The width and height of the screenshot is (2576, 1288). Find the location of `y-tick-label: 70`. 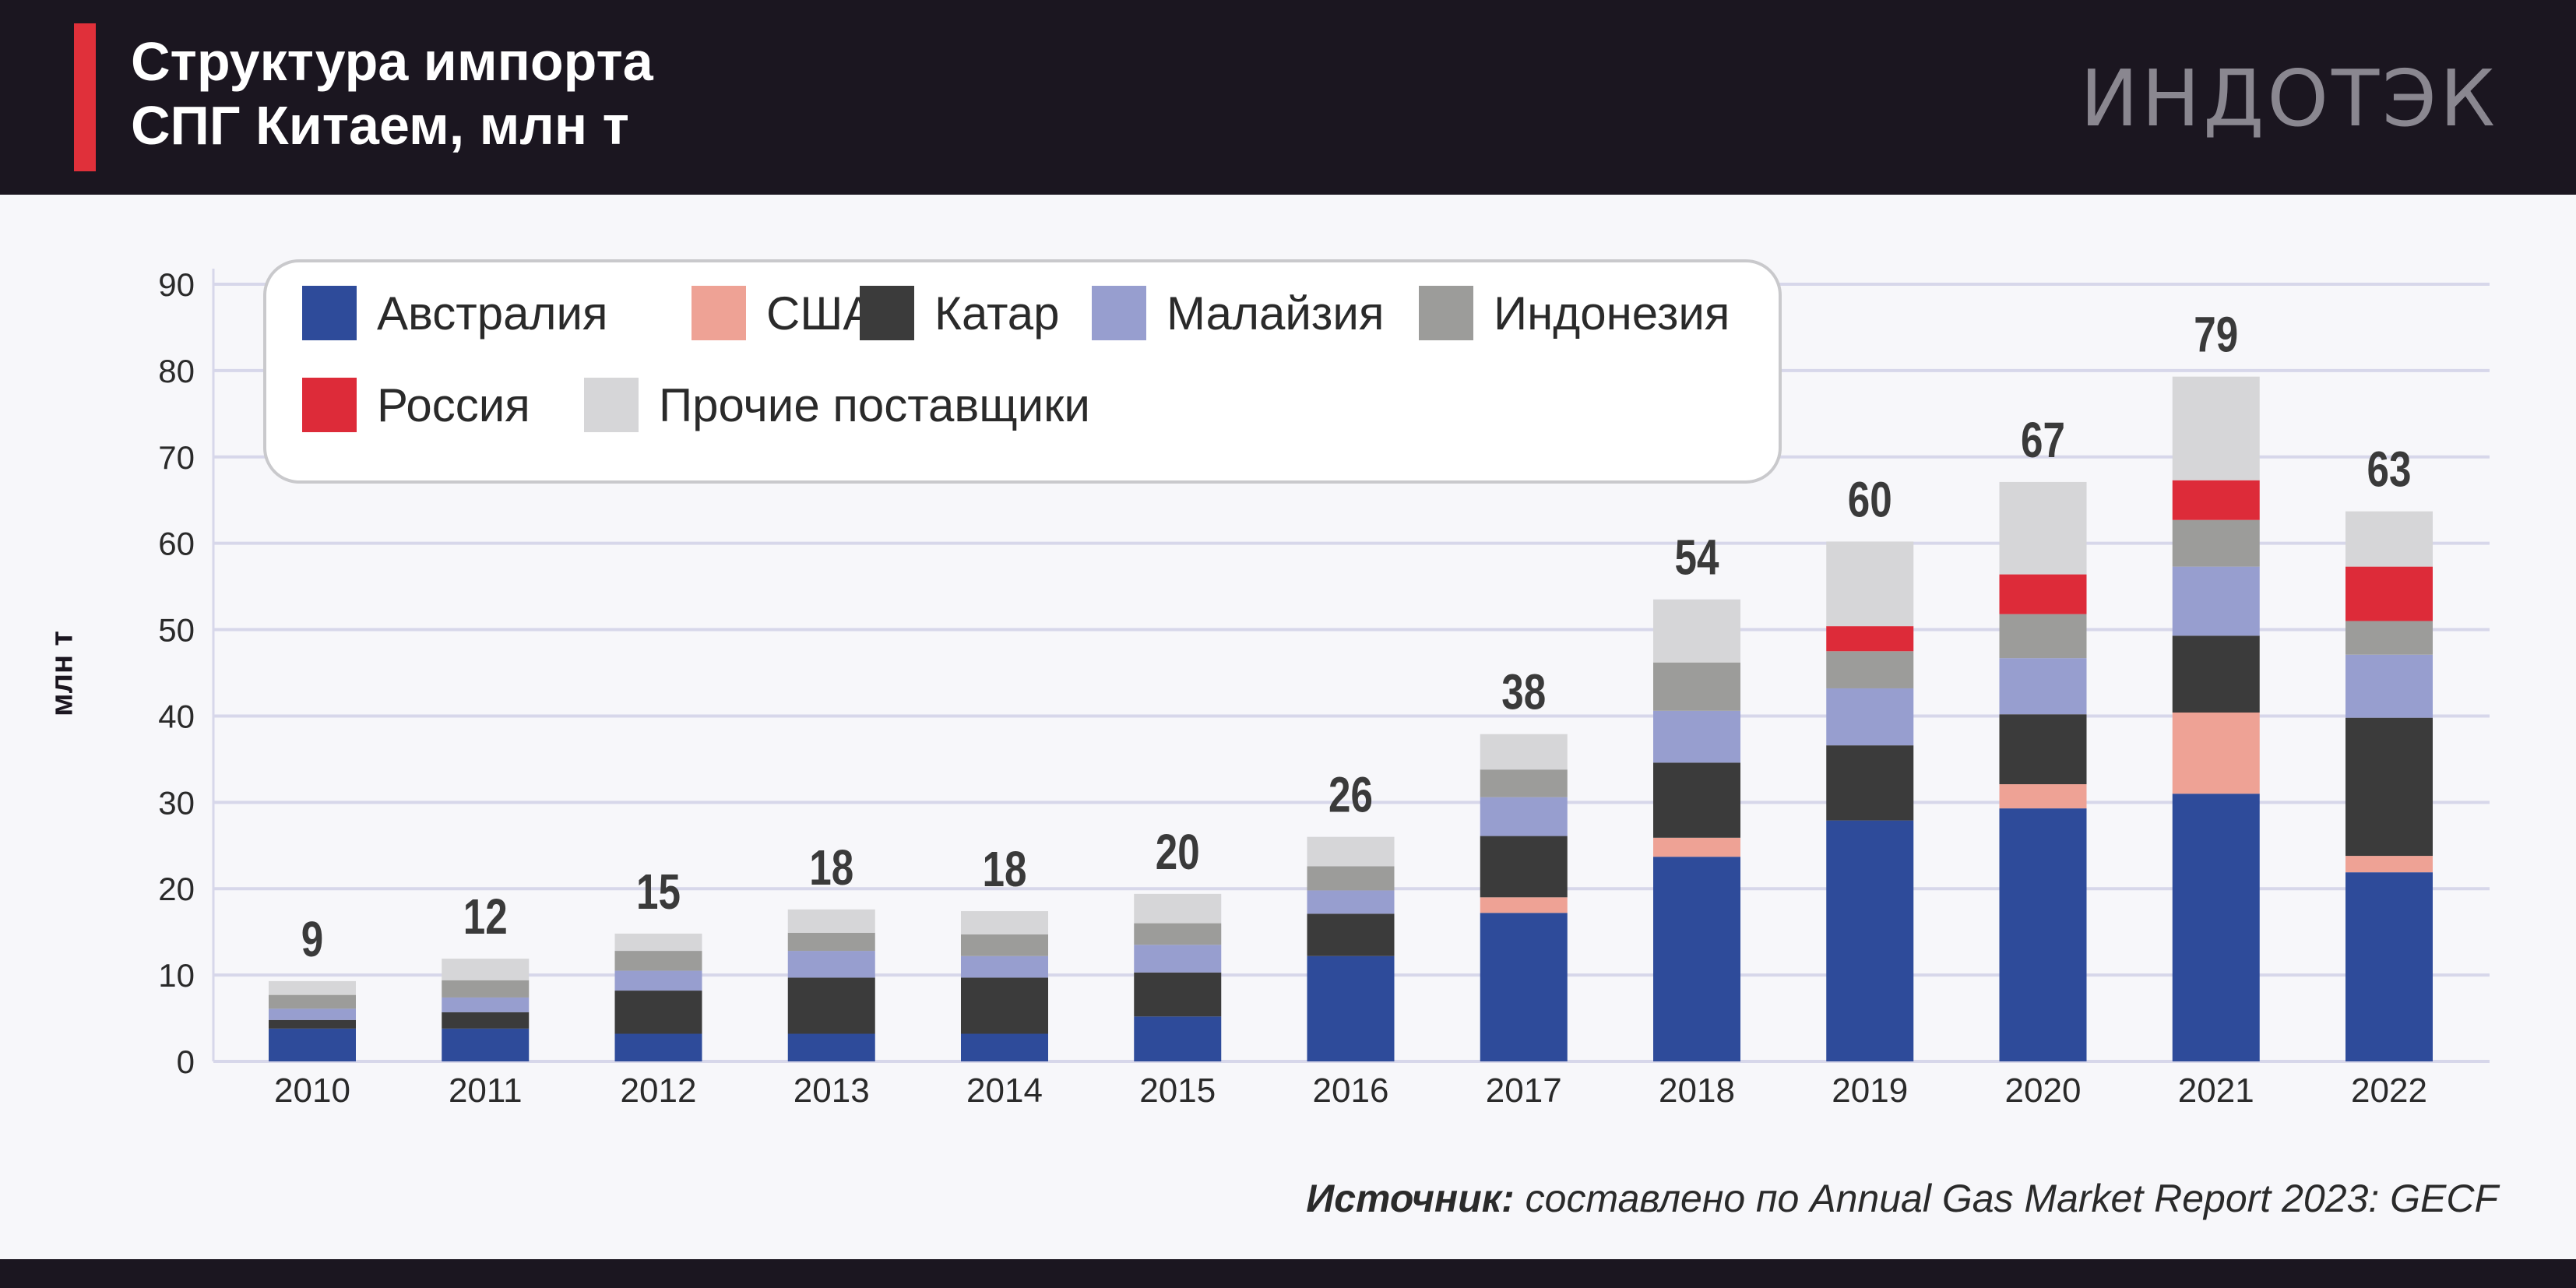

y-tick-label: 70 is located at coordinates (176, 457).